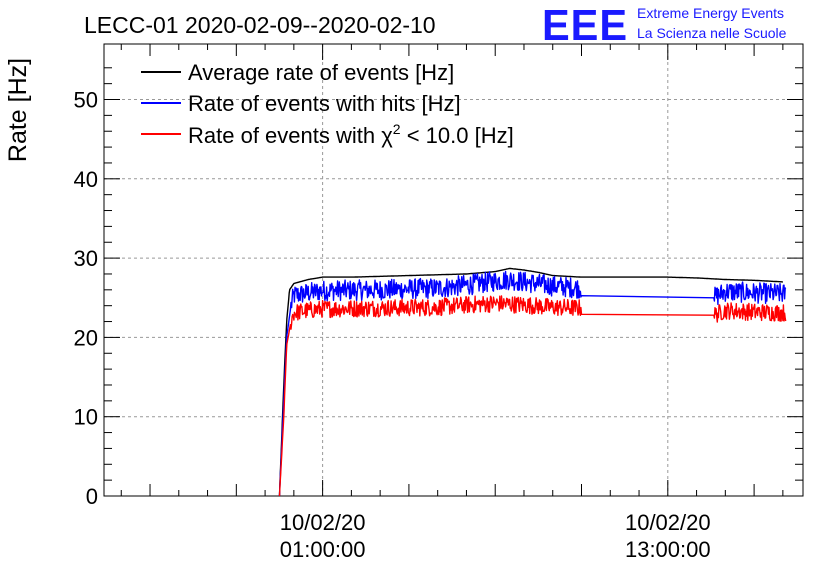 This screenshot has width=836, height=572. What do you see at coordinates (585, 25) in the screenshot?
I see `eee-logo-mark: EEE` at bounding box center [585, 25].